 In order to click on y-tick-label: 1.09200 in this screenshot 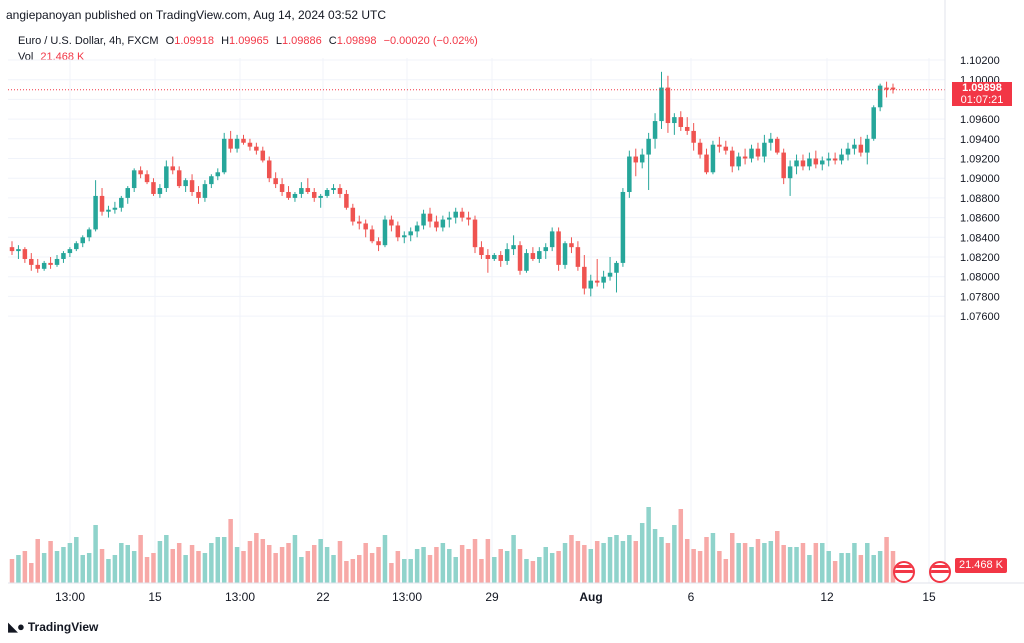, I will do `click(980, 160)`.